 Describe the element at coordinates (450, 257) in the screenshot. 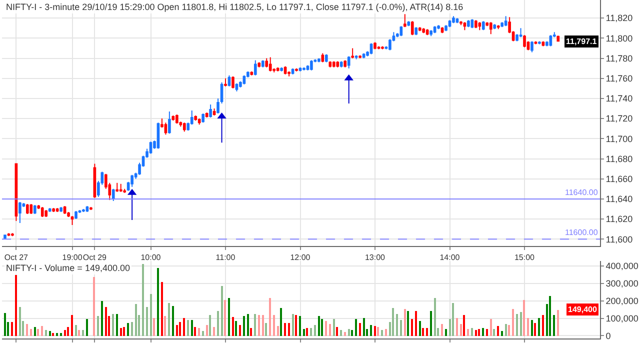

I see `x-tick-label: 14:00` at that location.